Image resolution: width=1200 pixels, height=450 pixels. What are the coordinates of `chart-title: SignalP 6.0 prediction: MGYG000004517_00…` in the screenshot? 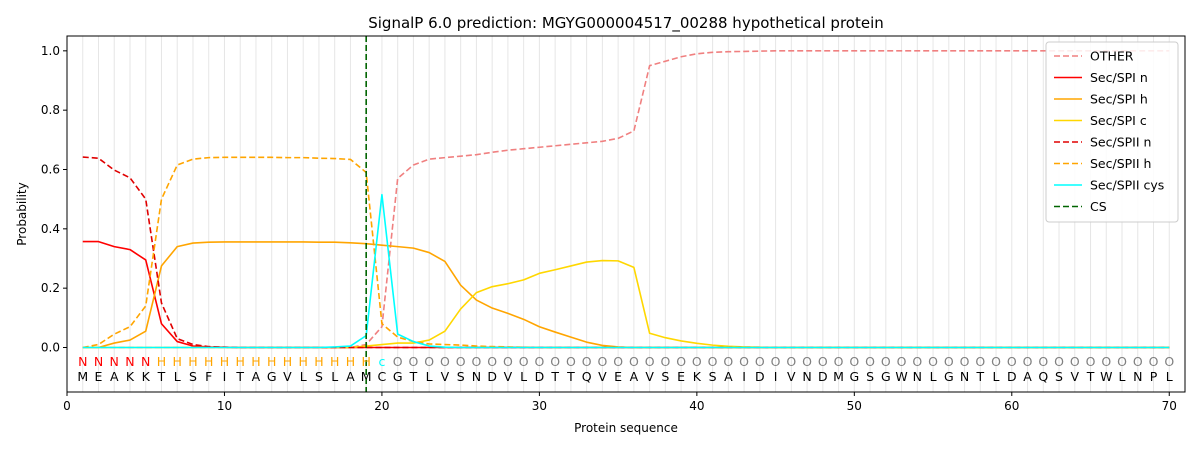 It's located at (626, 23).